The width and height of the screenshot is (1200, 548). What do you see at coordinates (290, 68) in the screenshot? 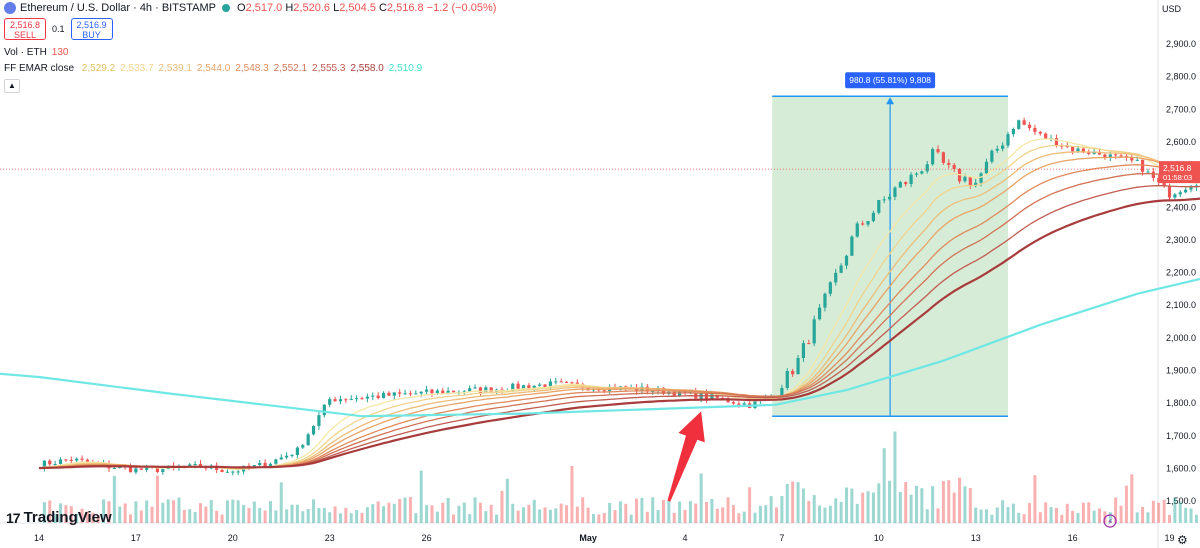
I see `emar-value: 2,552.1` at bounding box center [290, 68].